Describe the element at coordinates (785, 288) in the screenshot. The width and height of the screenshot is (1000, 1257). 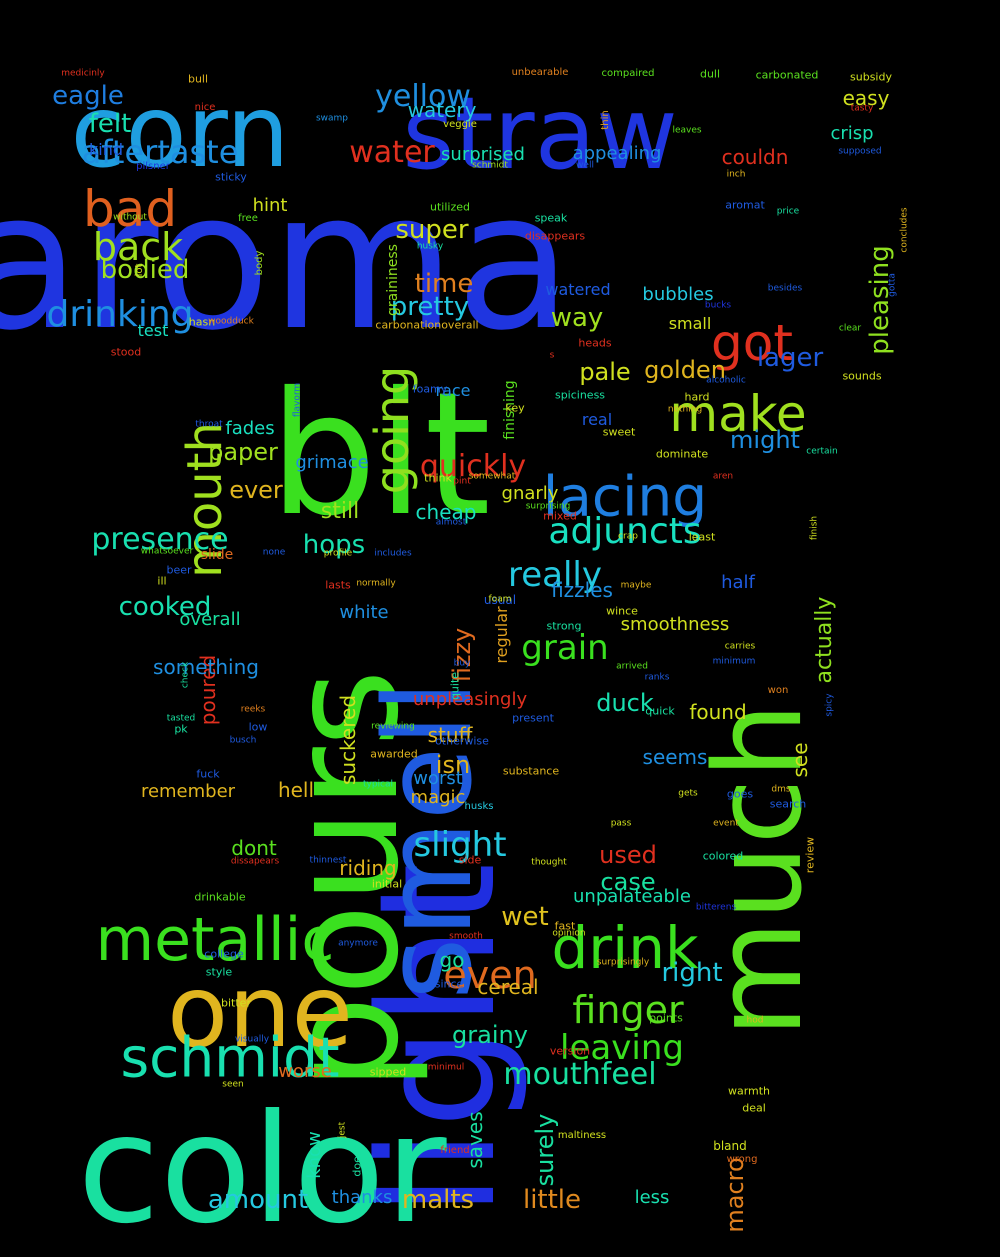
I see `word-besides: besides` at that location.